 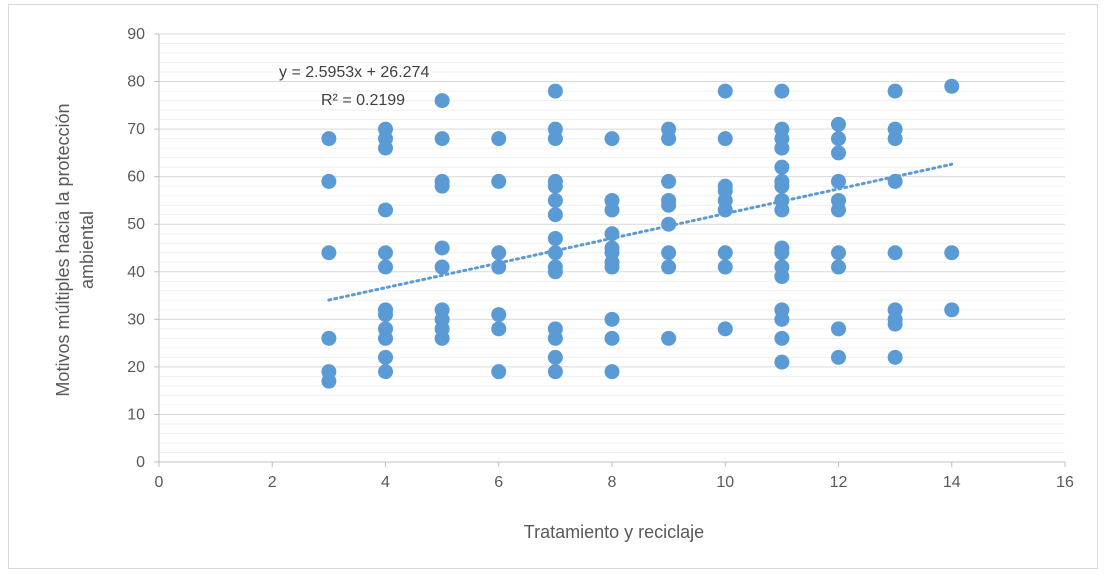 I want to click on trendline, so click(x=640, y=232).